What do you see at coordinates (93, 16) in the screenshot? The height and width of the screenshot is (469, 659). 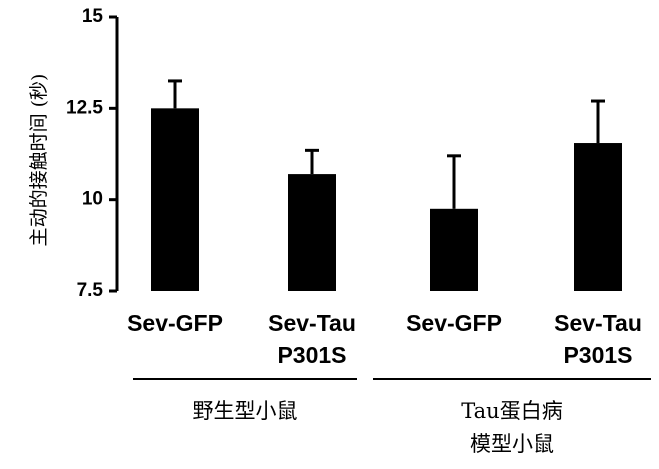 I see `y-tick-label: 15` at bounding box center [93, 16].